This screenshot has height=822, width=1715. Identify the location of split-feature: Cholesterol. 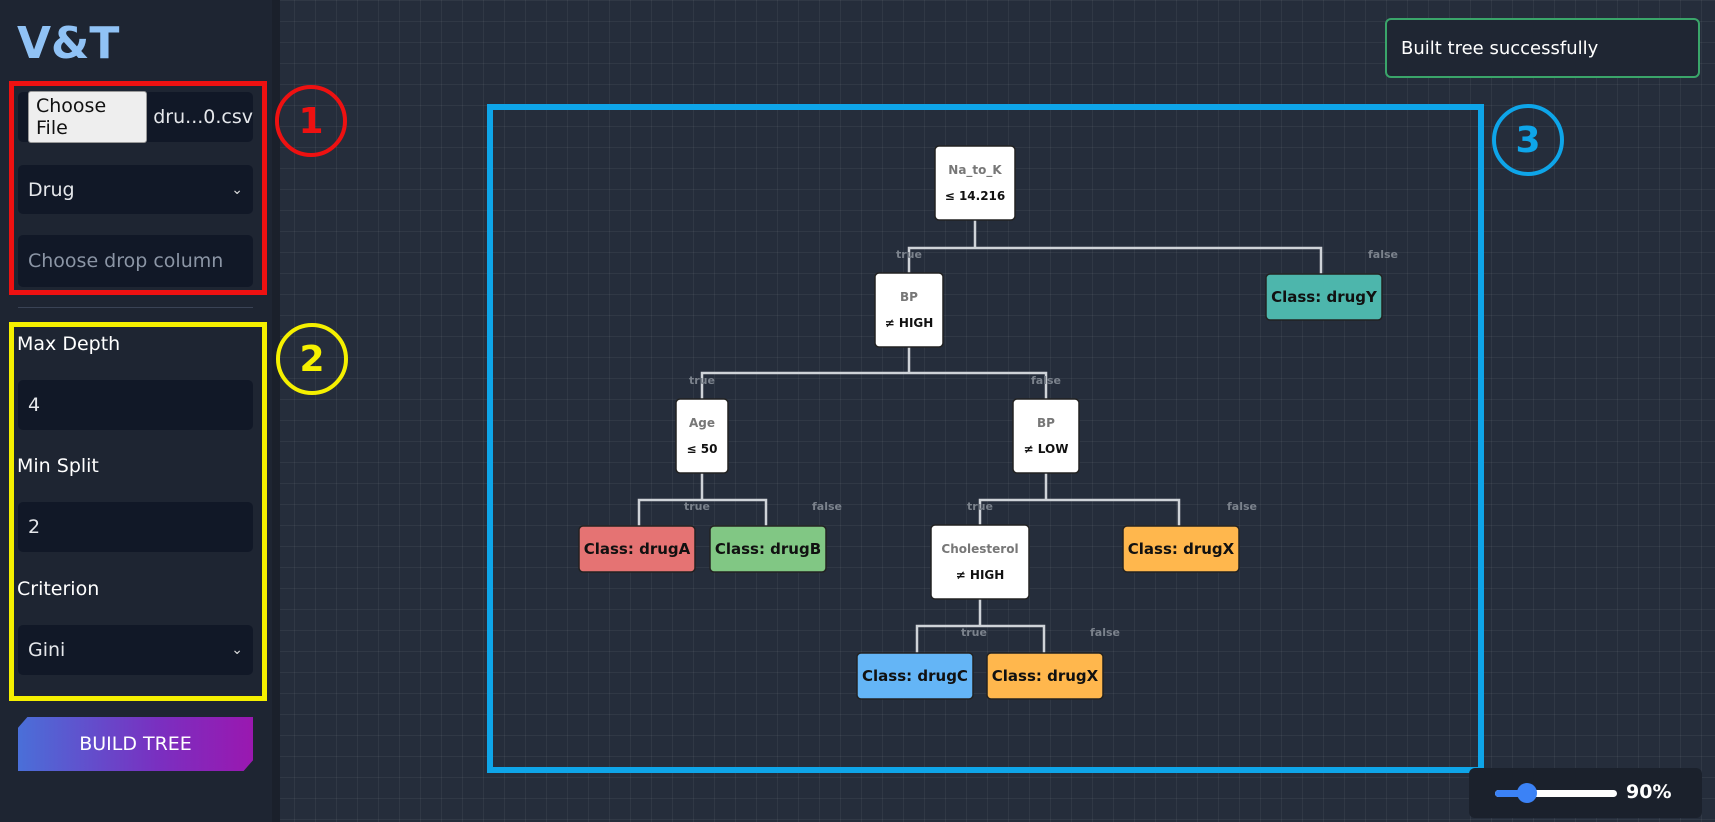
(979, 549).